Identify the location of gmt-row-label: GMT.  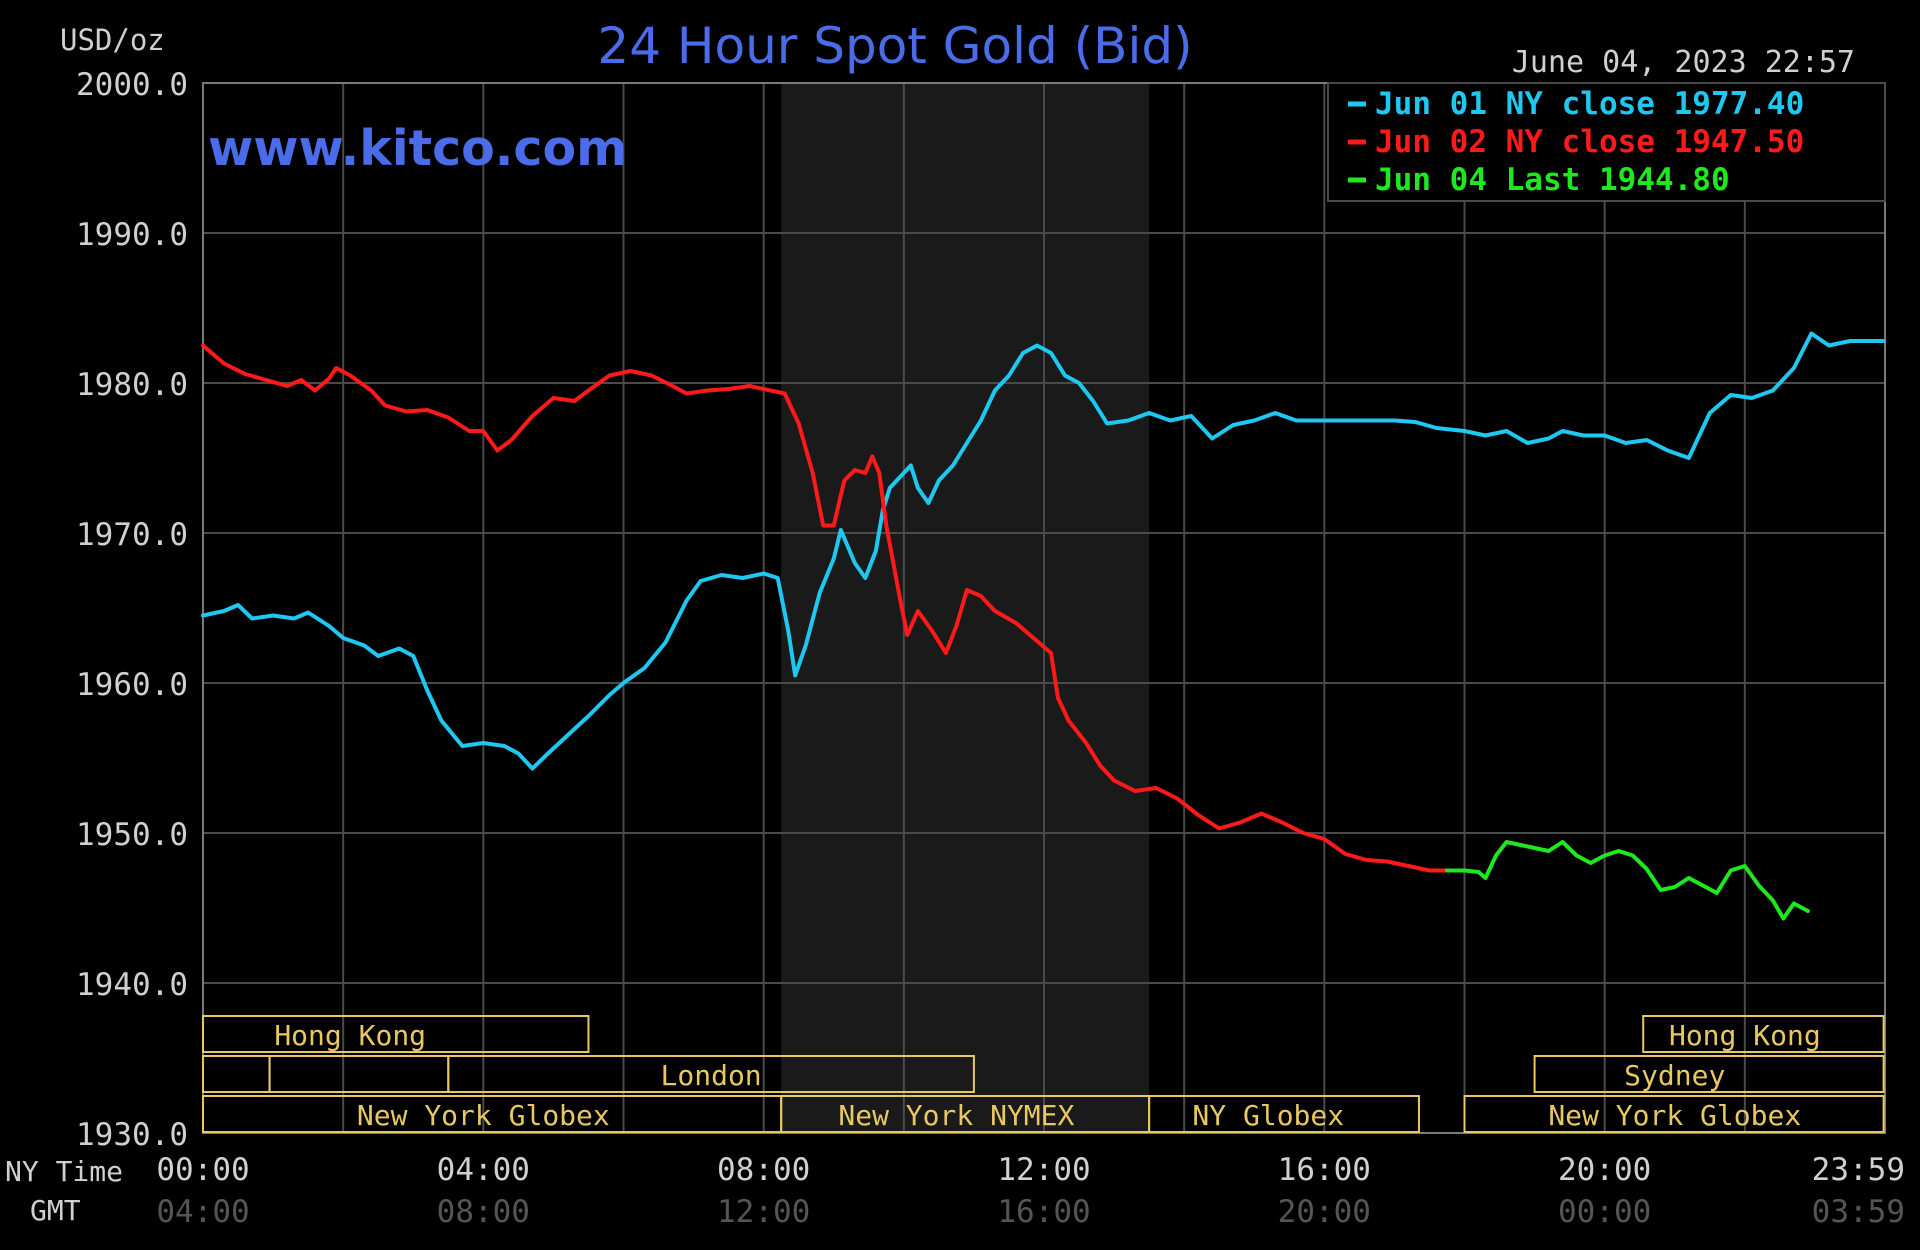
(55, 1210).